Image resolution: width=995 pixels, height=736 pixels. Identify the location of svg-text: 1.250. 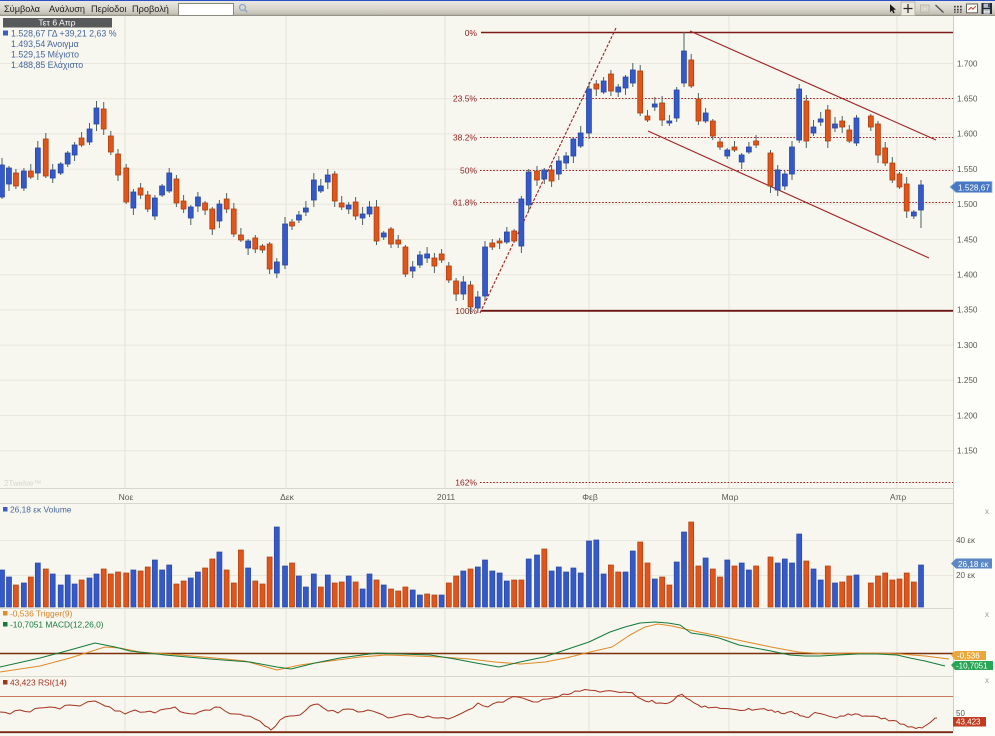
(967, 380).